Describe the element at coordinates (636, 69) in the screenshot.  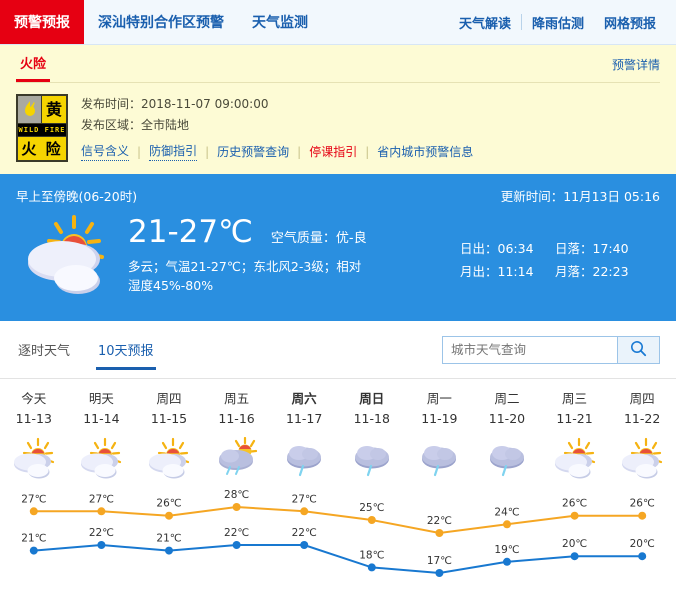
I see `alert-detail-link: 预警详情` at that location.